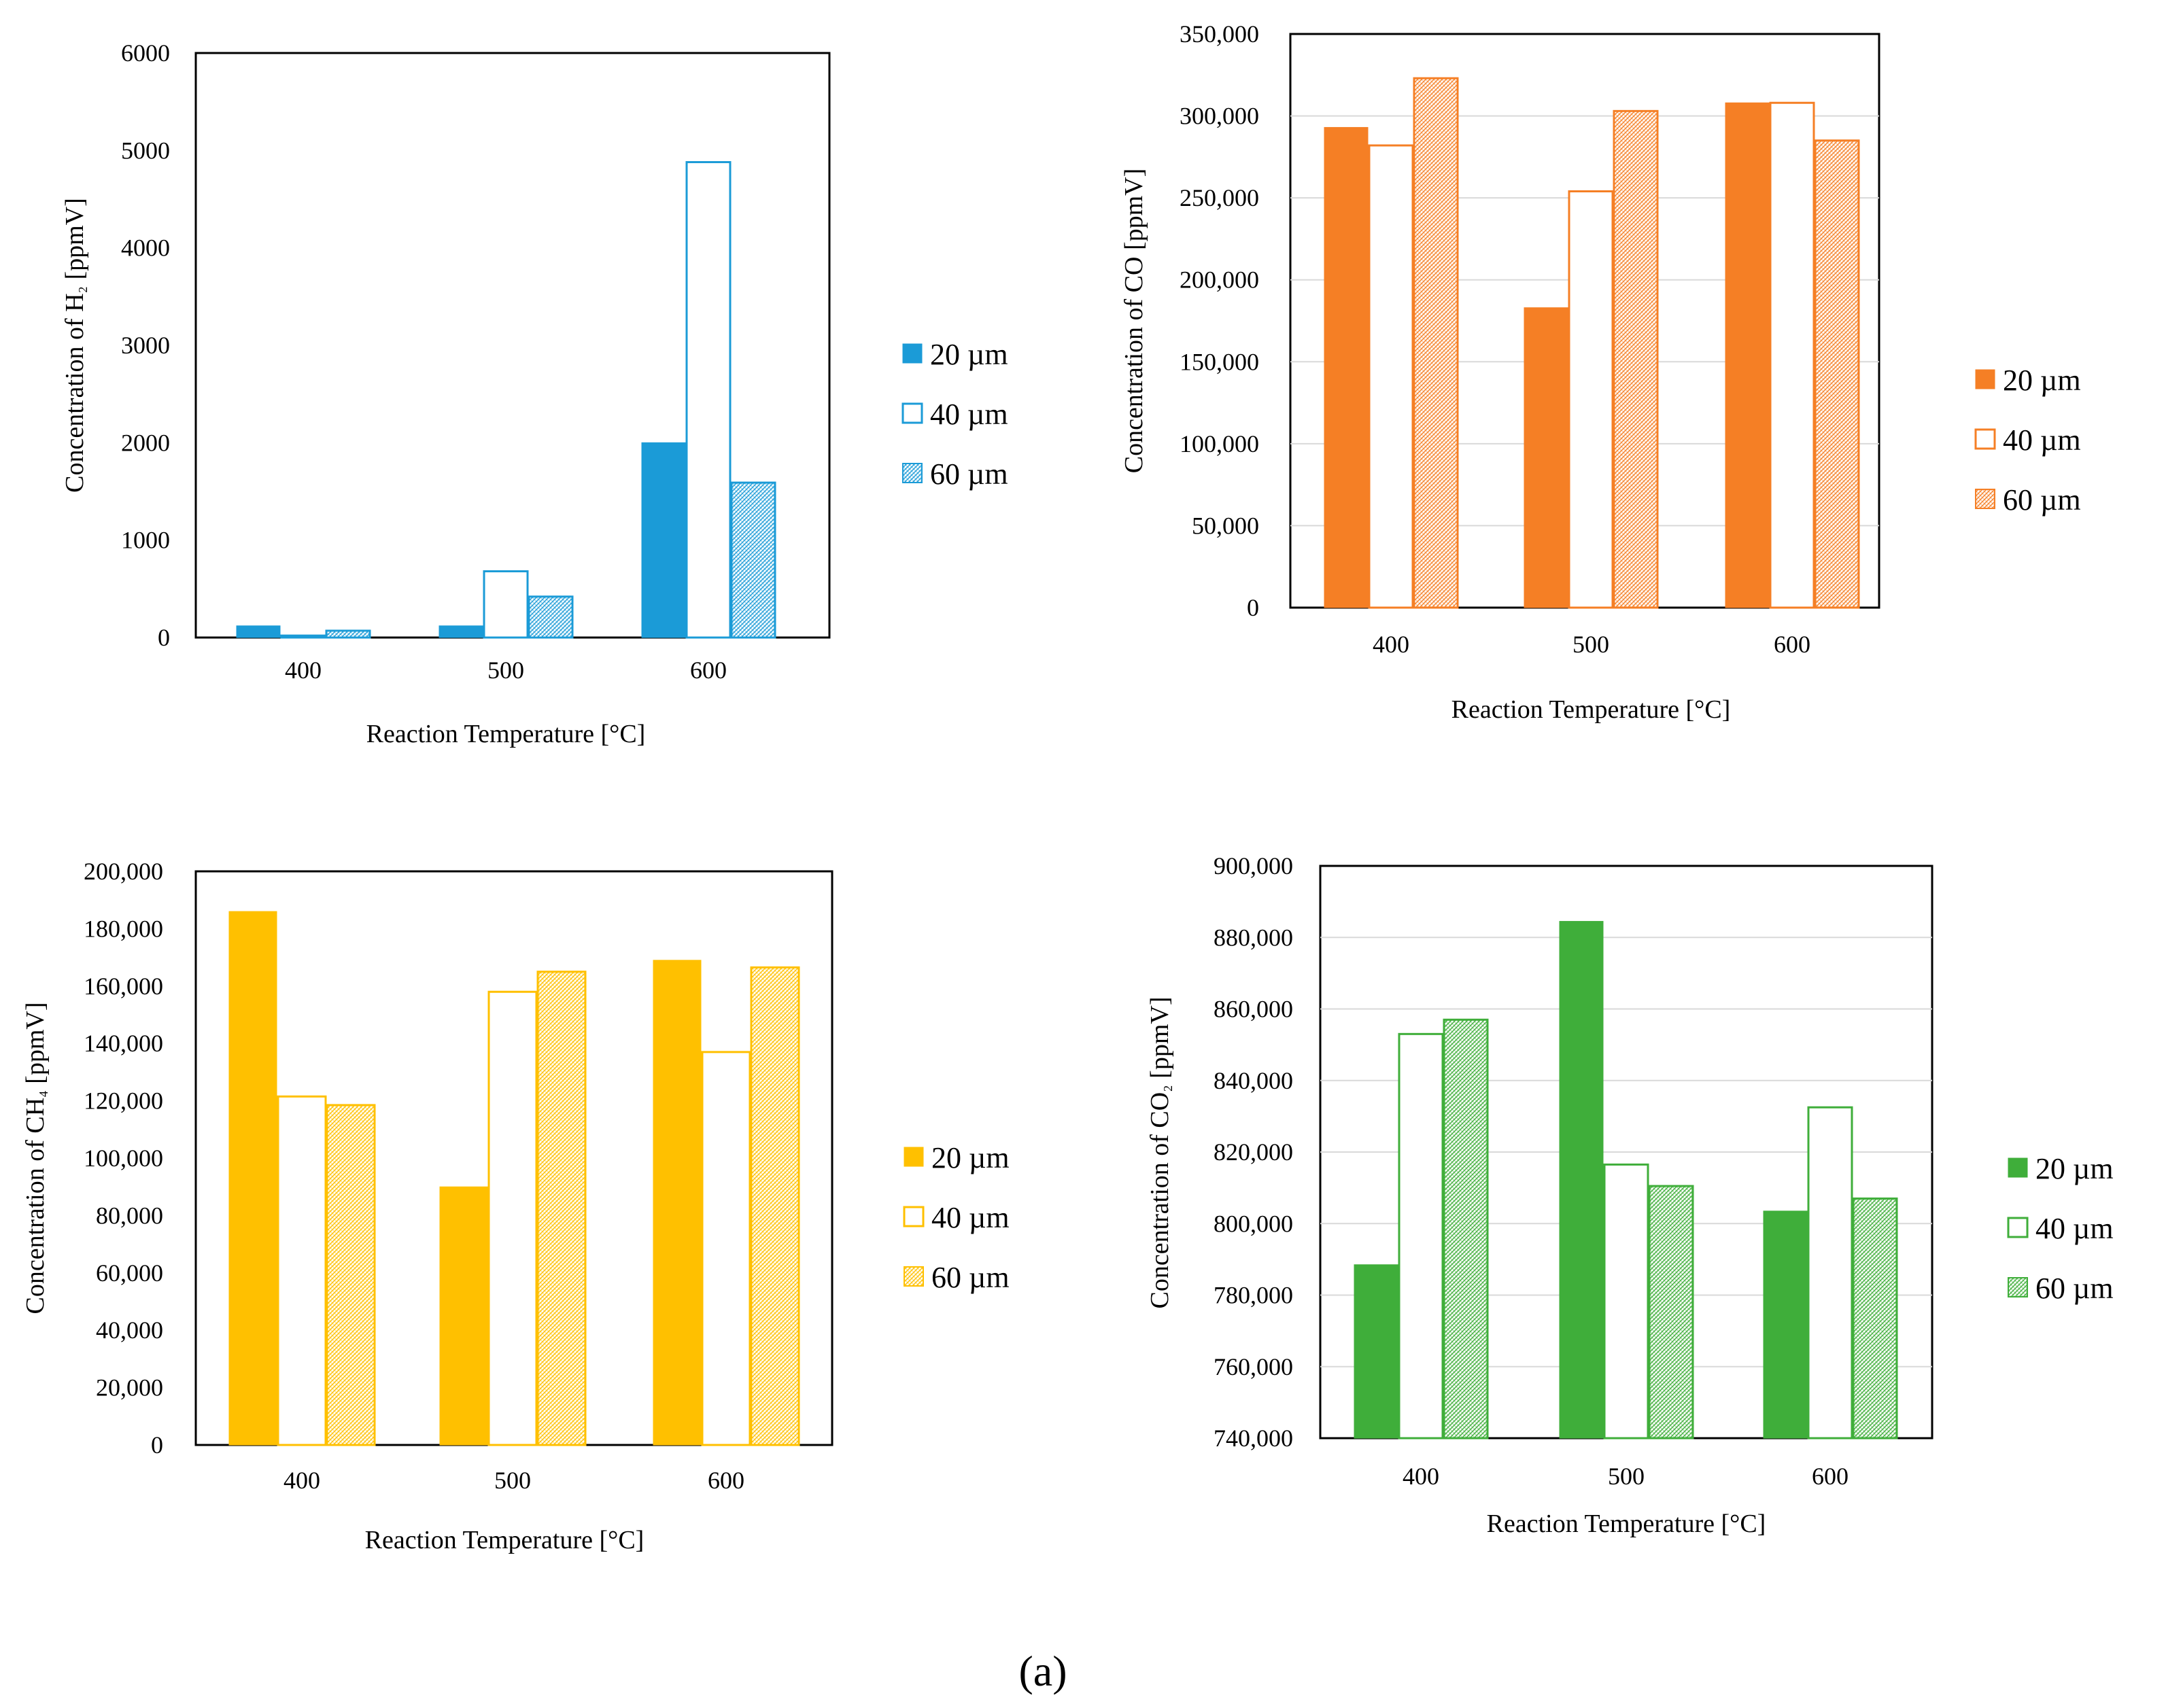  Describe the element at coordinates (75, 345) in the screenshot. I see `y-axis-label: Concentration of H₂ [ppmV]` at that location.